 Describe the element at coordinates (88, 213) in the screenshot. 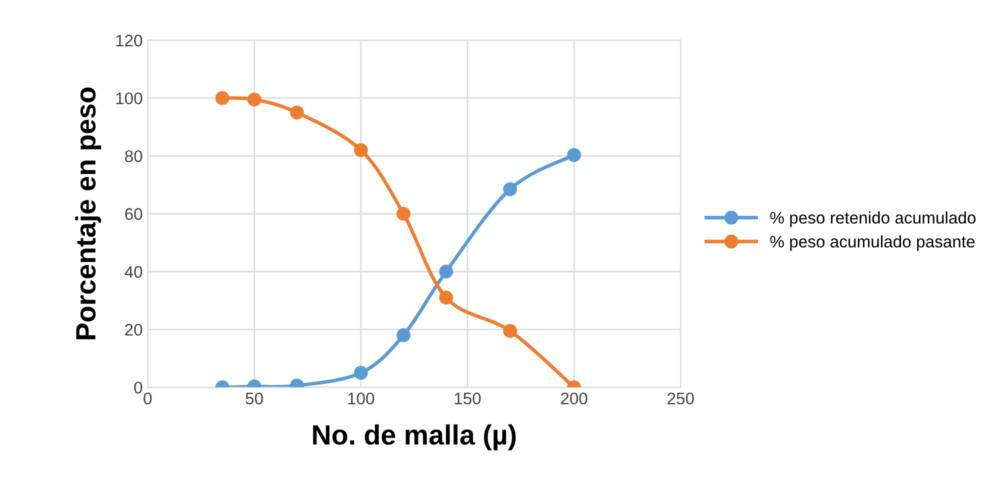

I see `y-axis-title: Porcentaje en peso` at that location.